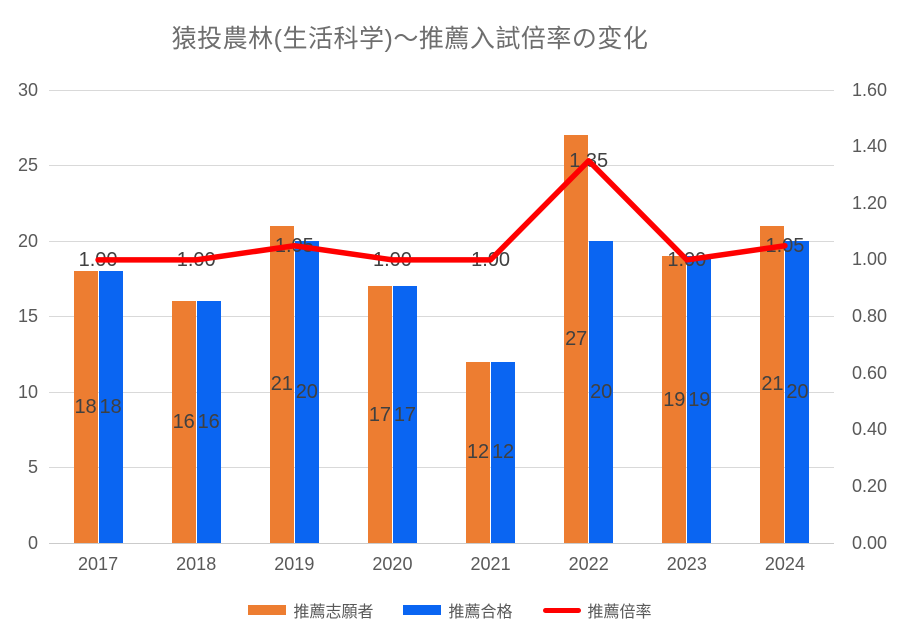 This screenshot has height=640, width=900. What do you see at coordinates (870, 146) in the screenshot?
I see `right-axis-tick-label: 1.40` at bounding box center [870, 146].